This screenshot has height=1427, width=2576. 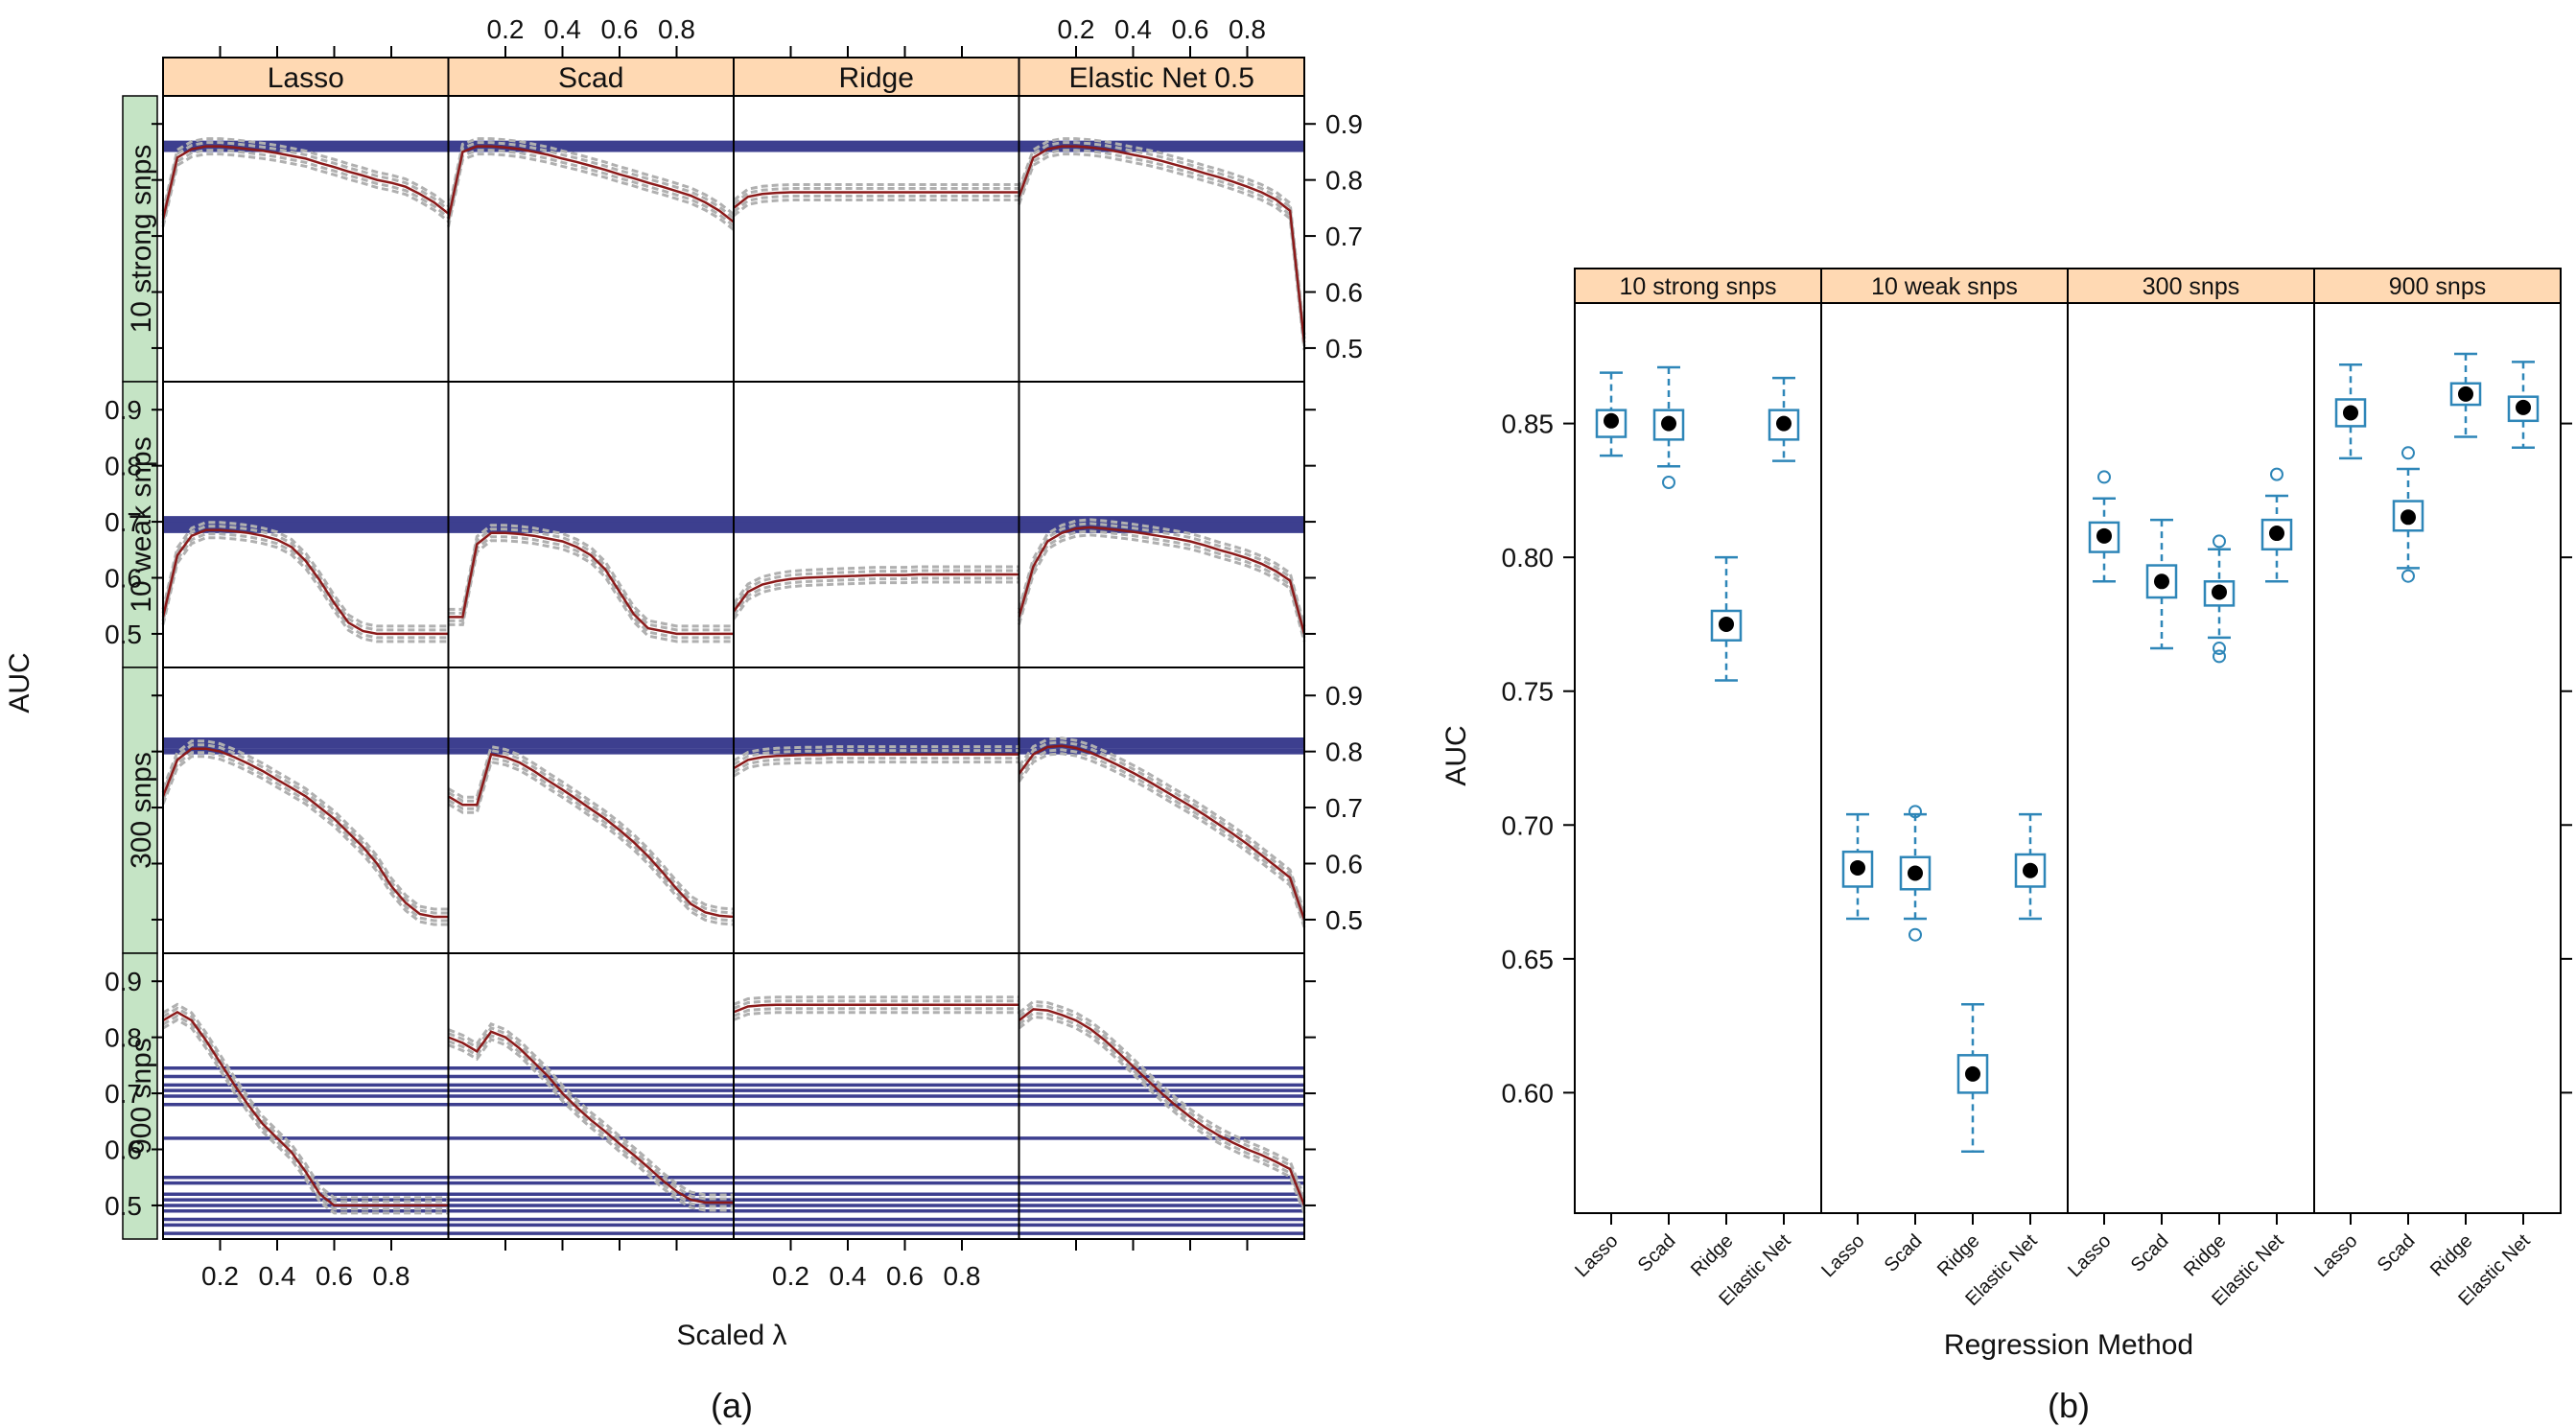 I want to click on trace-envelope-900-snps-scad, so click(x=590, y=1113).